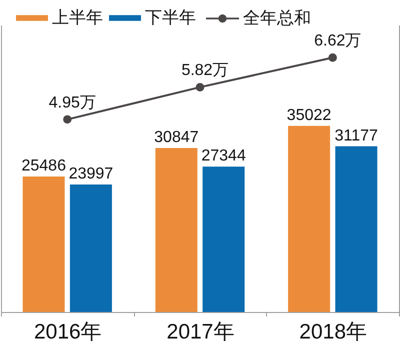 The width and height of the screenshot is (400, 344). Describe the element at coordinates (338, 41) in the screenshot. I see `data-label: 6.62万` at that location.